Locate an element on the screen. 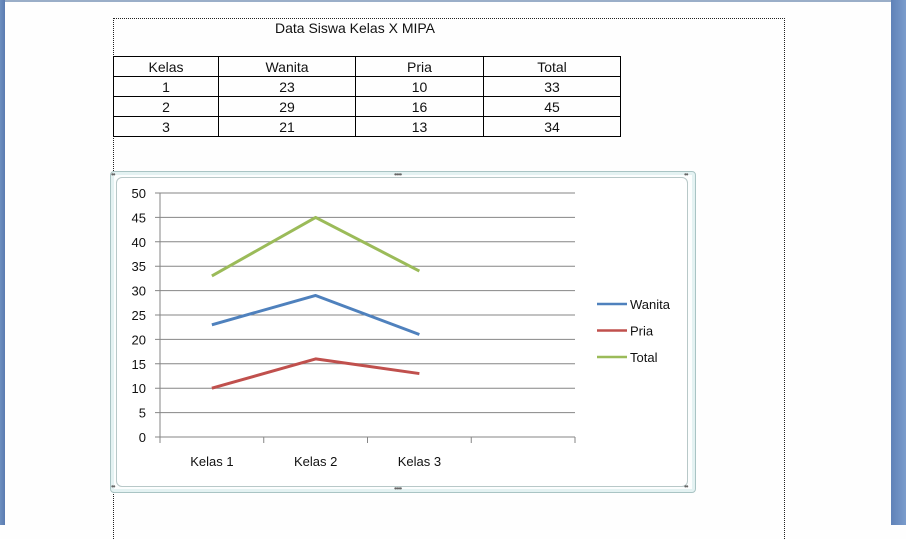 The image size is (906, 539). y-axis-label: 40 is located at coordinates (139, 242).